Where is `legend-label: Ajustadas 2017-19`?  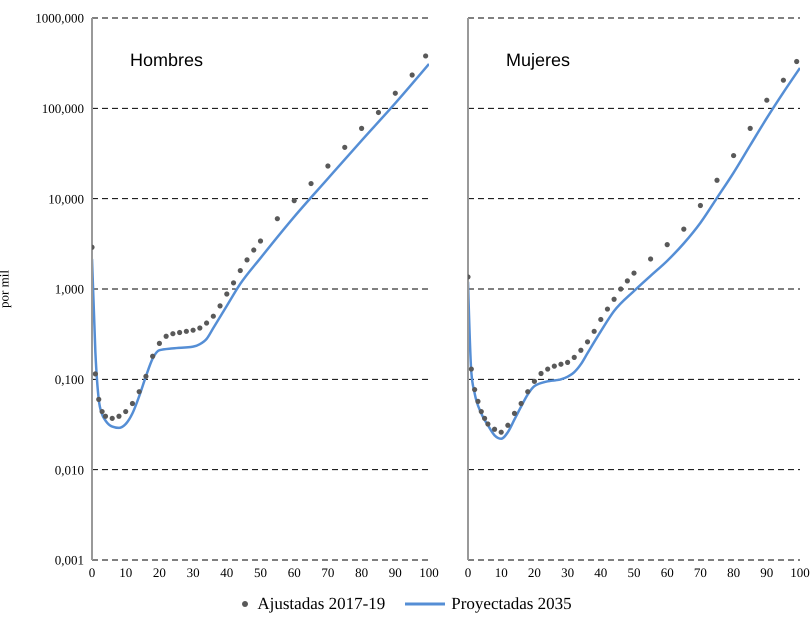 legend-label: Ajustadas 2017-19 is located at coordinates (321, 604).